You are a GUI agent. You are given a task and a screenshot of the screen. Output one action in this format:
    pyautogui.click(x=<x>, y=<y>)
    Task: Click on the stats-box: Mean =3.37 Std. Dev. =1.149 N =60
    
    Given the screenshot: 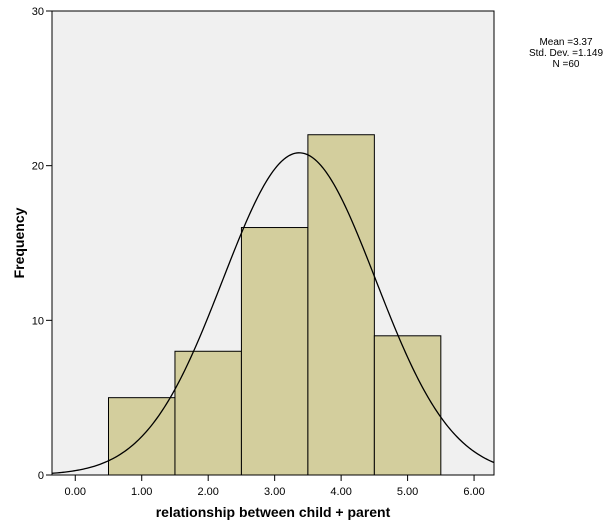 What is the action you would take?
    pyautogui.click(x=566, y=53)
    